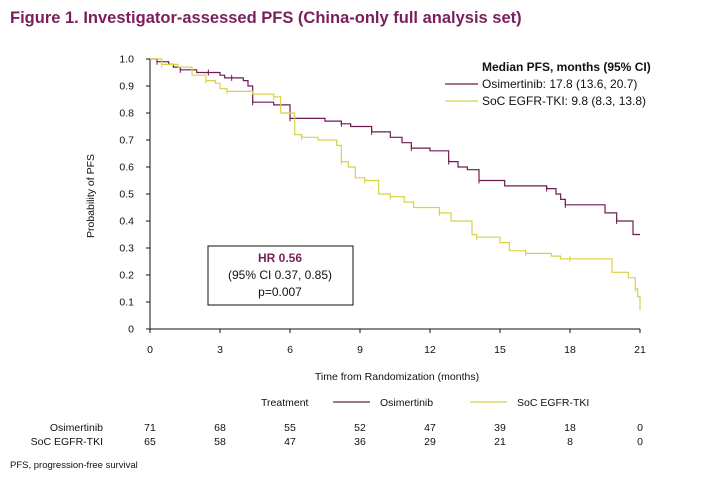 The width and height of the screenshot is (716, 480). Describe the element at coordinates (430, 350) in the screenshot. I see `x-tick-label: 12` at that location.